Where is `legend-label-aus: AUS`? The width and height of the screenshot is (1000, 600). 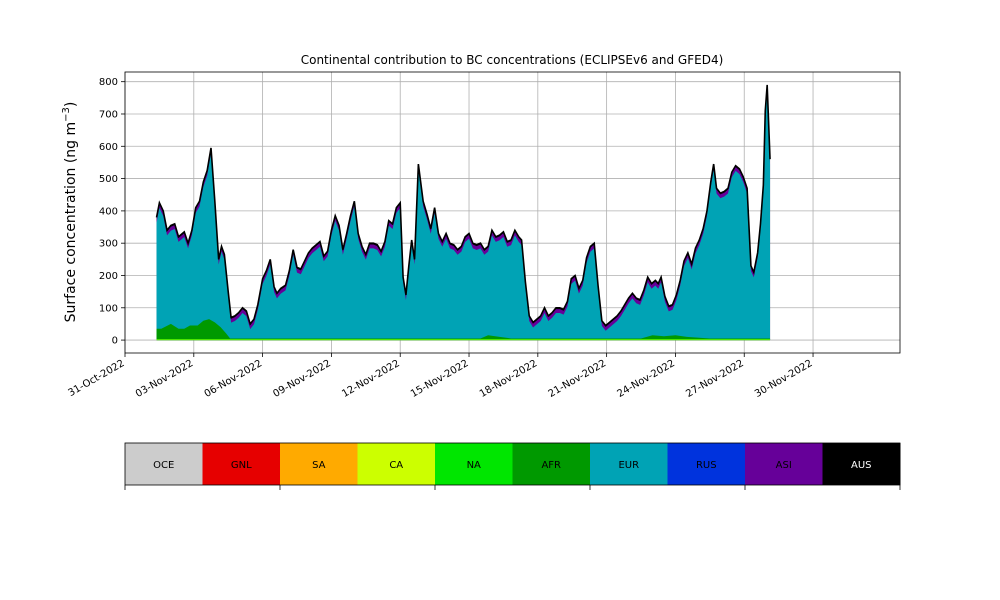 legend-label-aus: AUS is located at coordinates (861, 465).